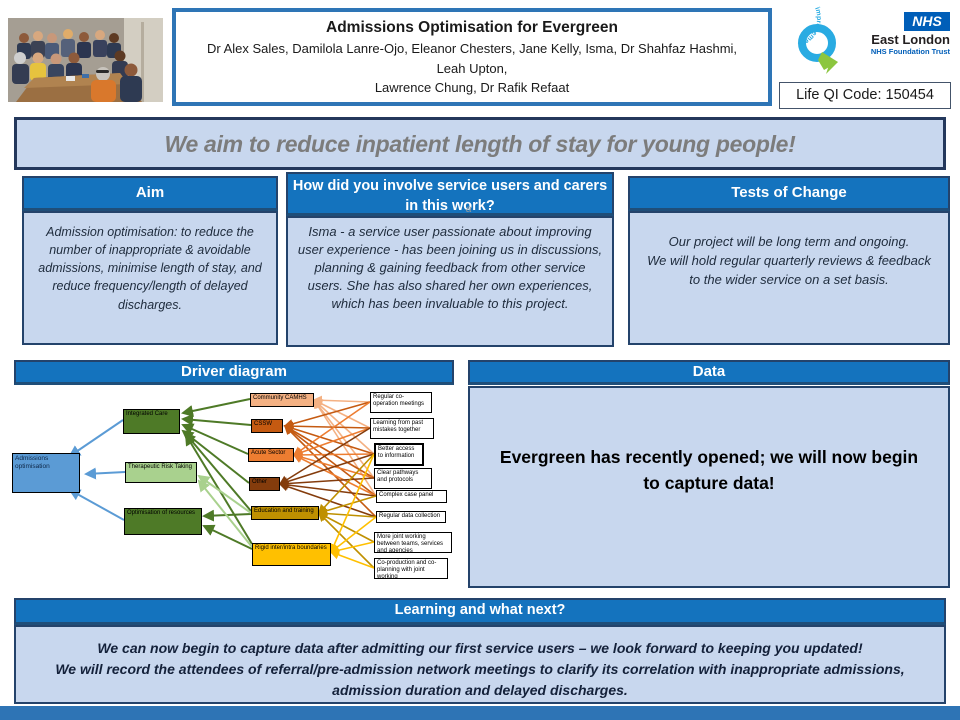 The width and height of the screenshot is (960, 720). I want to click on life-qi-code-box: Life QI Code: 150454, so click(865, 95).